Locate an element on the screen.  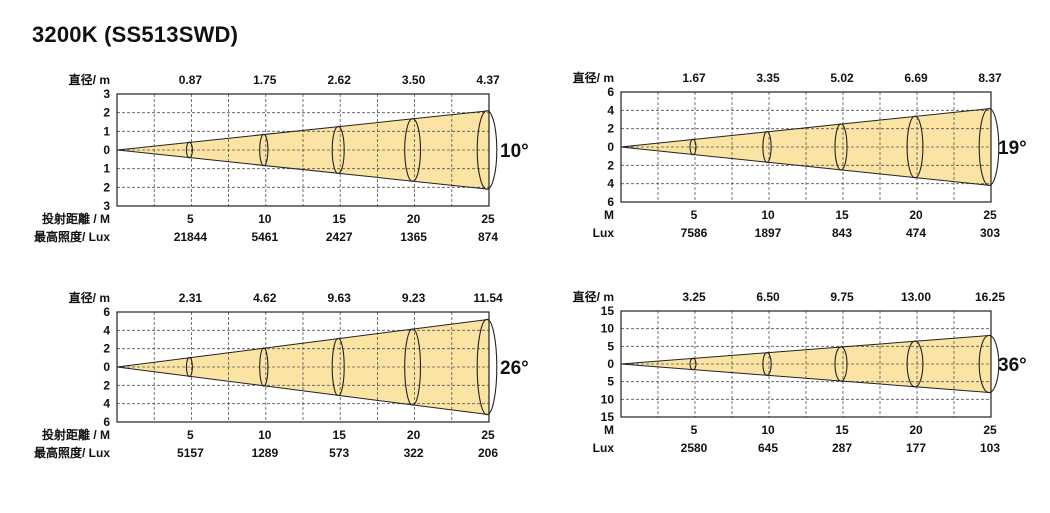
lux-value: 874 is located at coordinates (488, 237).